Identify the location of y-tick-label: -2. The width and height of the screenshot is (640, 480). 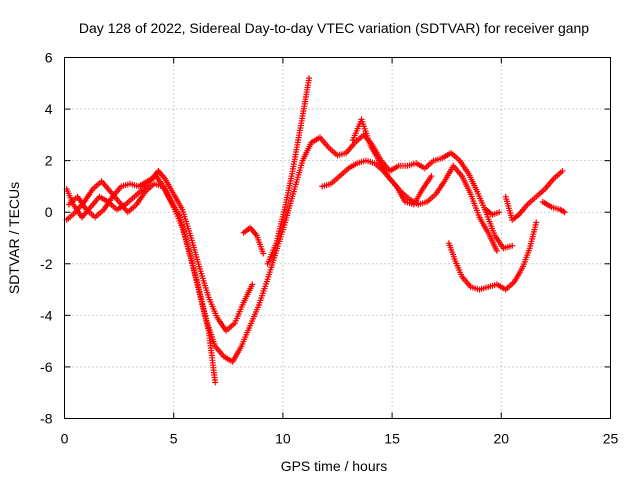
(46, 264).